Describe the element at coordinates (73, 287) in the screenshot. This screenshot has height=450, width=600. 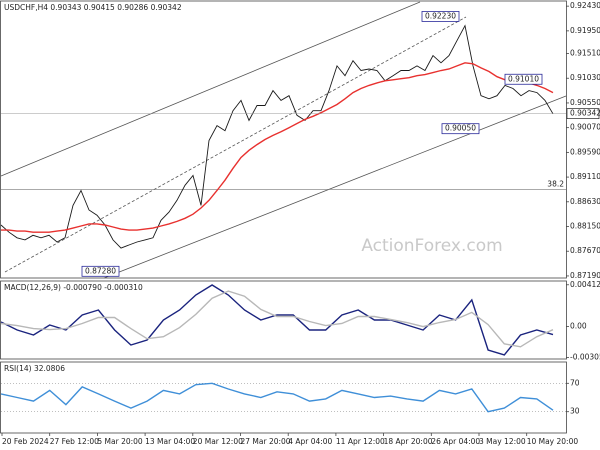
I see `panel-title: MACD(12,26,9) -0.000790 -0.000310` at that location.